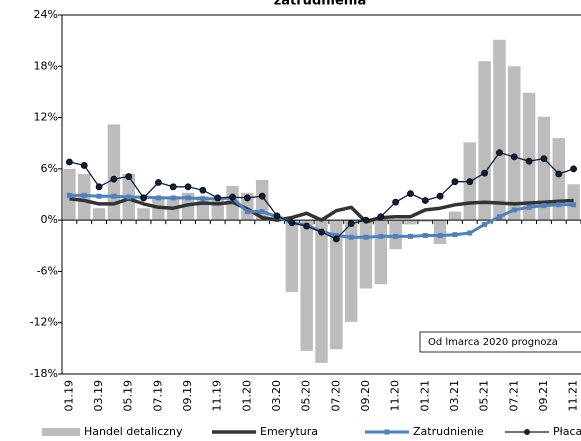 The width and height of the screenshot is (581, 441). I want to click on legend-label: Zatrudnienie, so click(448, 431).